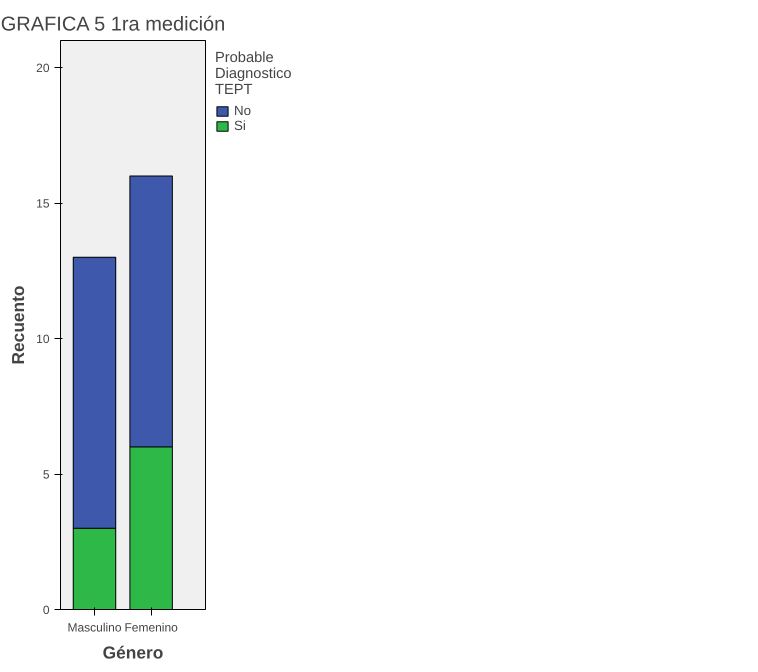 This screenshot has height=672, width=758. I want to click on x-tick-label: Masculino, so click(94, 627).